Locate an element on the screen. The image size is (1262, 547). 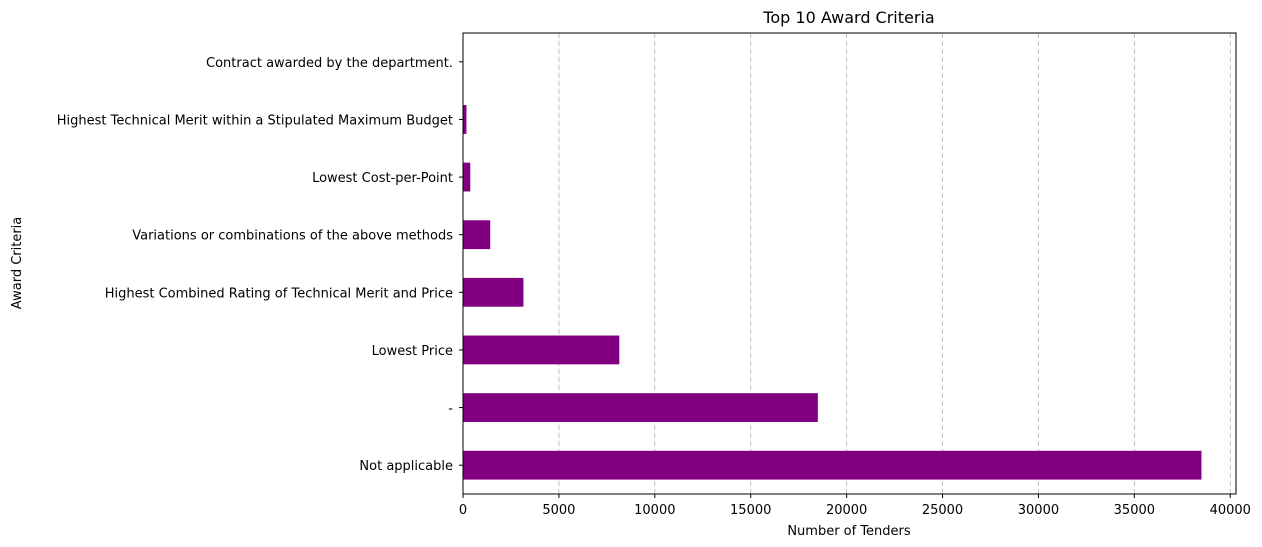
y-tick-label: - is located at coordinates (450, 409).